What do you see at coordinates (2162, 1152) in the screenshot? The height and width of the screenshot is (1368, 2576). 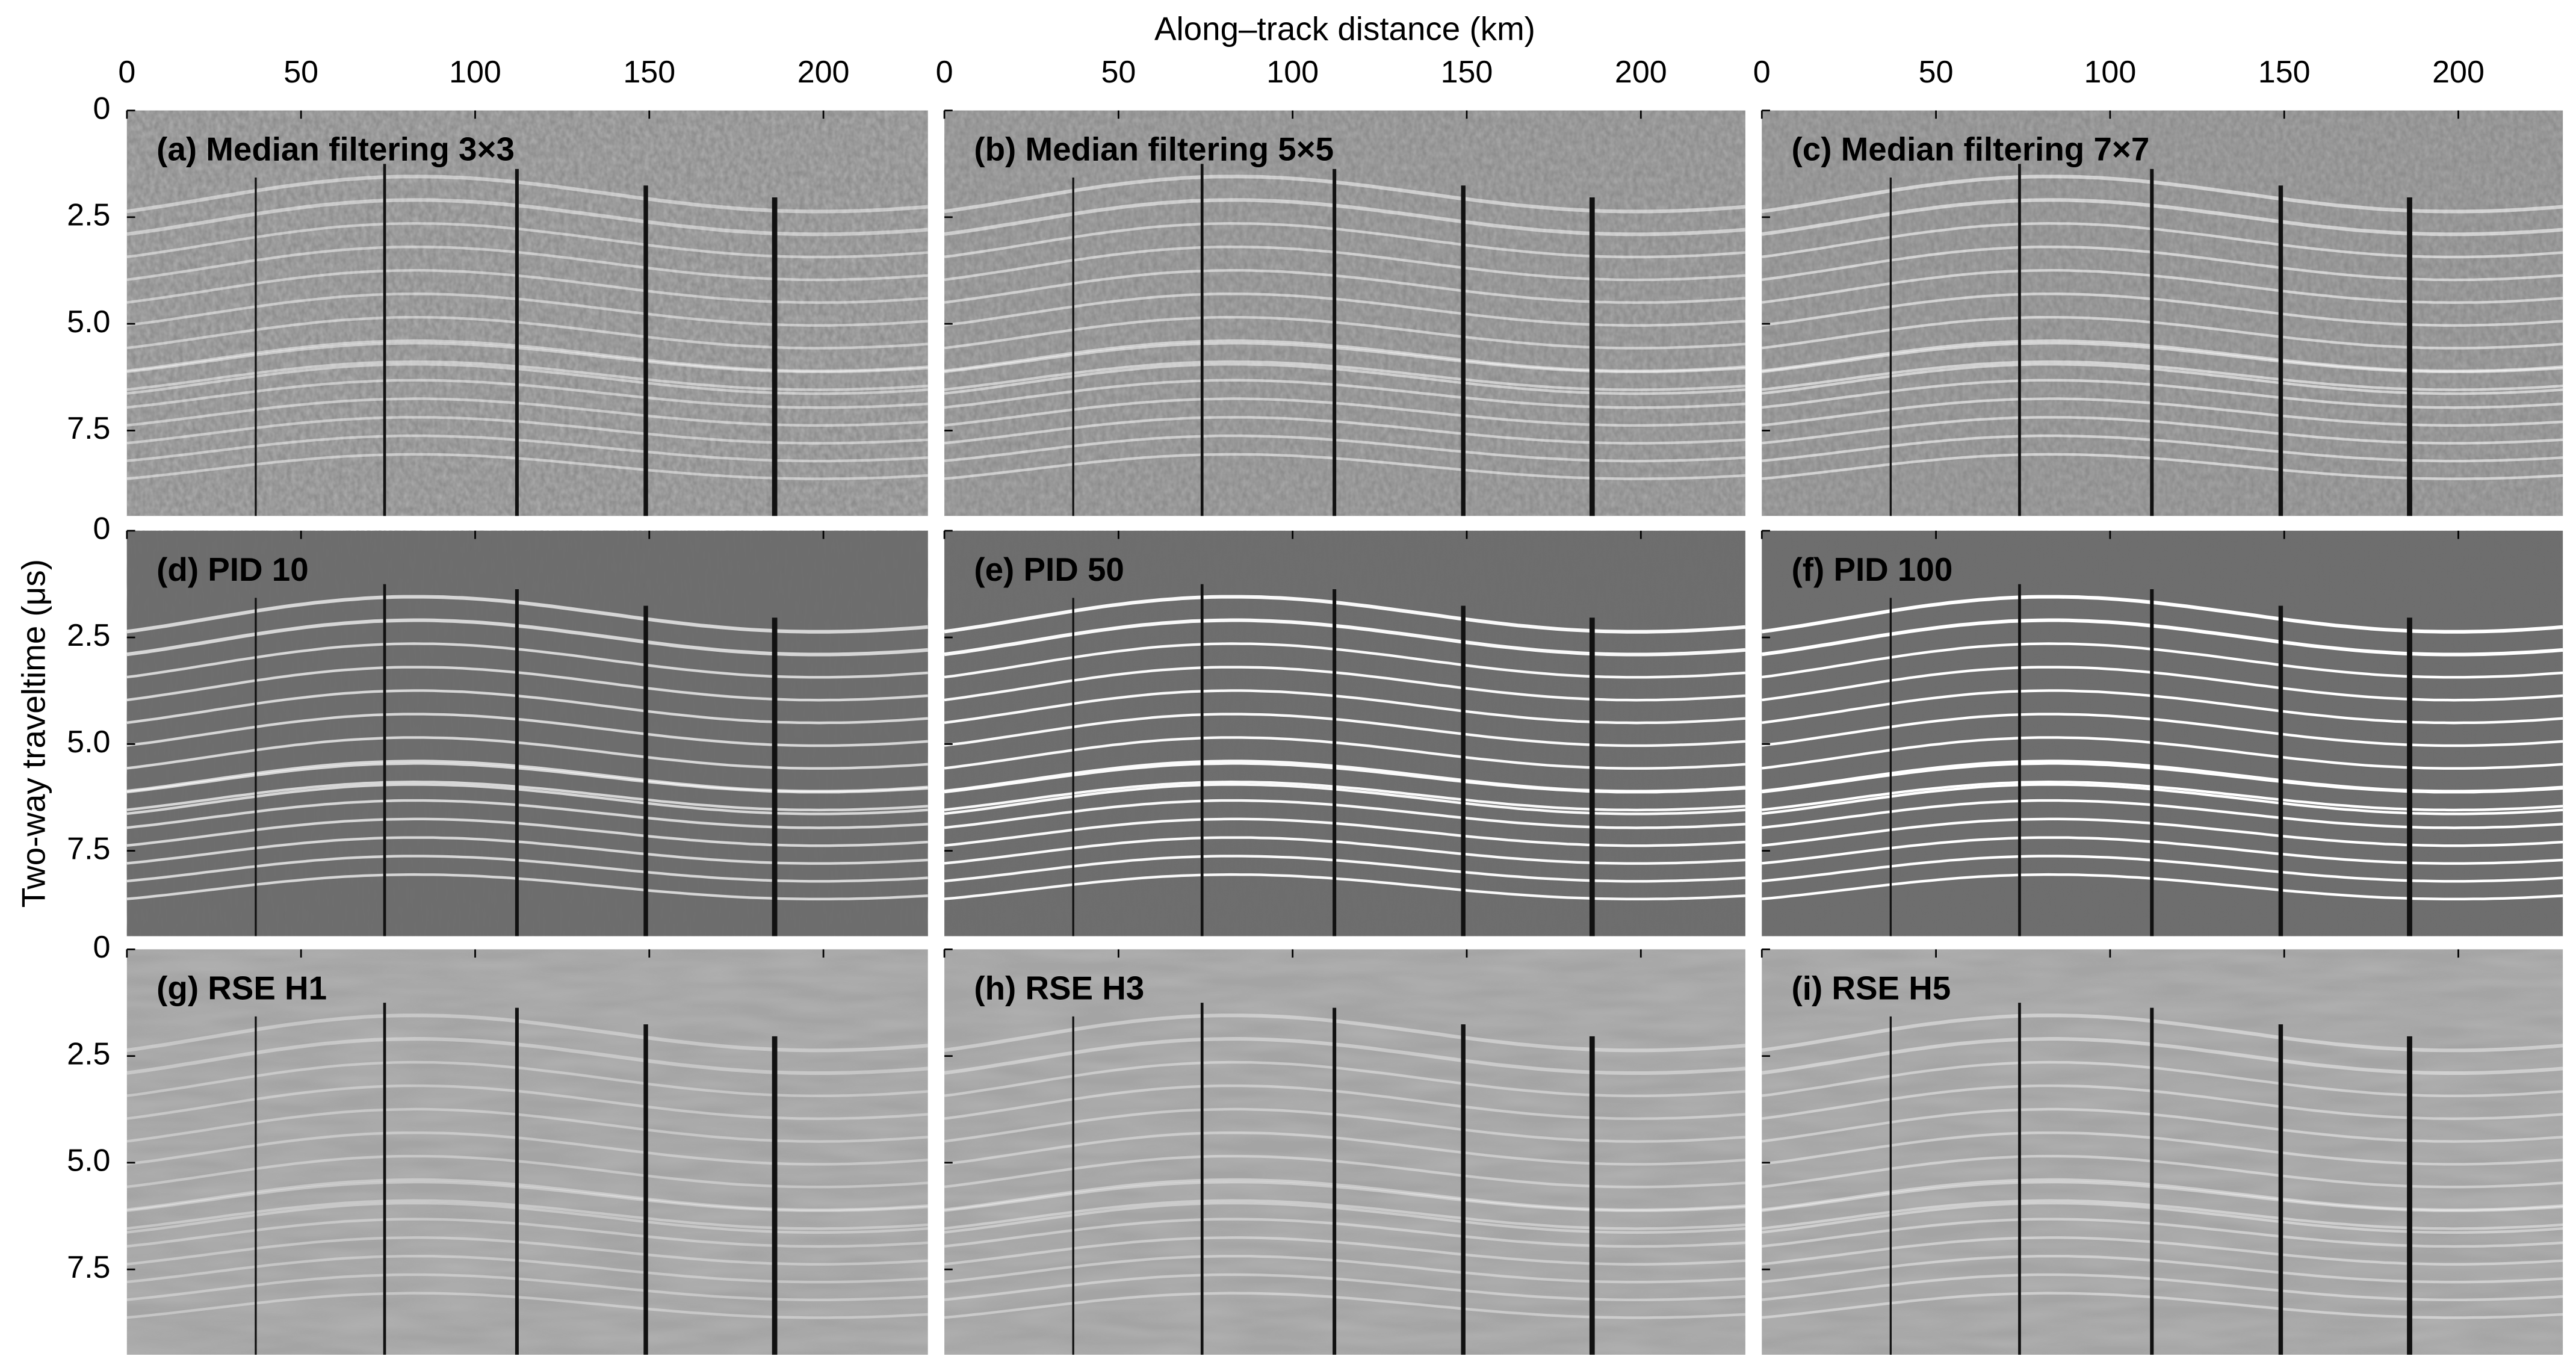 I see `panel: (i) RSE H5` at bounding box center [2162, 1152].